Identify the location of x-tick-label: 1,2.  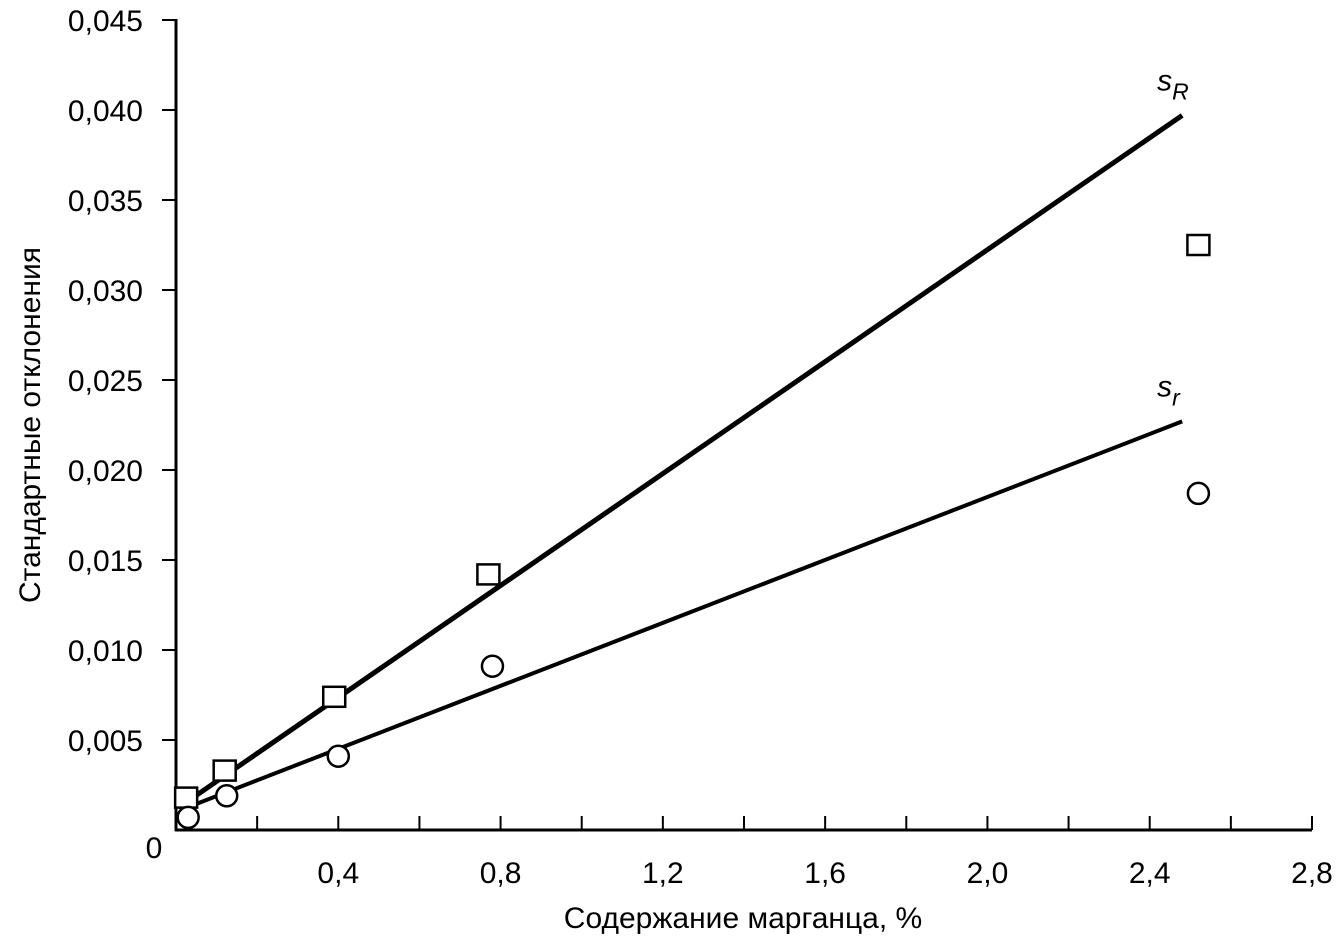
(663, 873).